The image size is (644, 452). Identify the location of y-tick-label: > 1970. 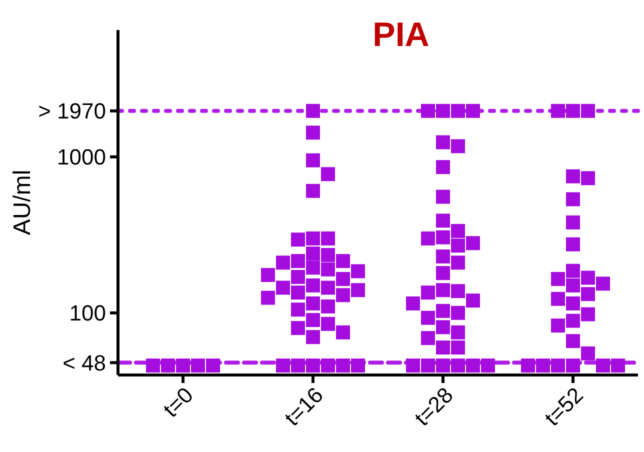
(72, 111).